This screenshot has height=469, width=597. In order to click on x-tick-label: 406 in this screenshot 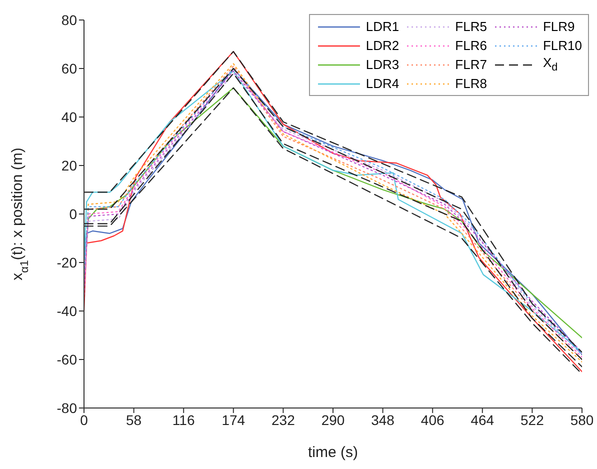, I will do `click(432, 420)`.